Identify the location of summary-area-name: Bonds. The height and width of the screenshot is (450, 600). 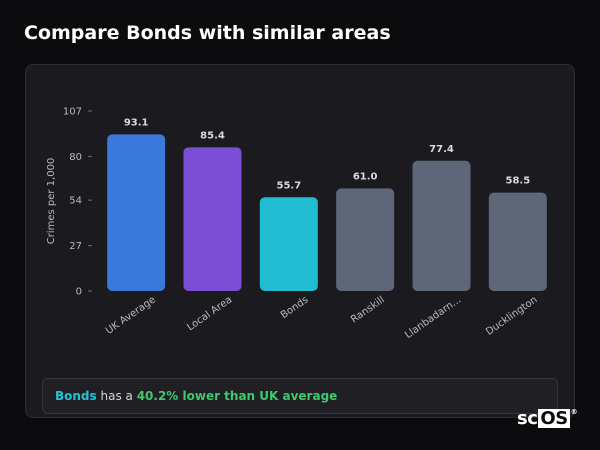
(76, 396).